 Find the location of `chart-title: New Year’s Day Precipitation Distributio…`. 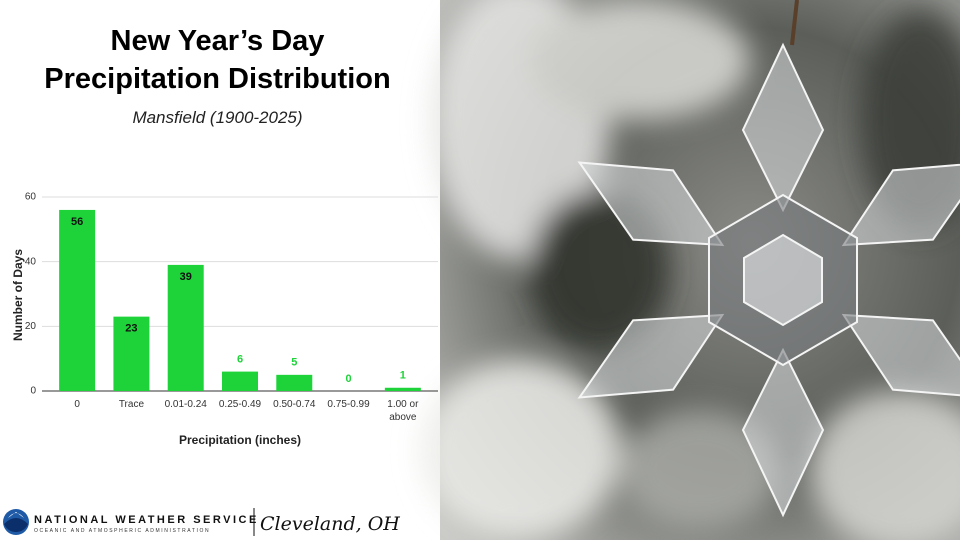

chart-title: New Year’s Day Precipitation Distributio… is located at coordinates (217, 60).